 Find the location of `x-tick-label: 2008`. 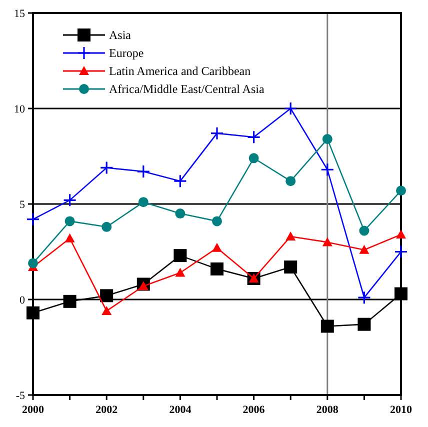

x-tick-label: 2008 is located at coordinates (327, 410).